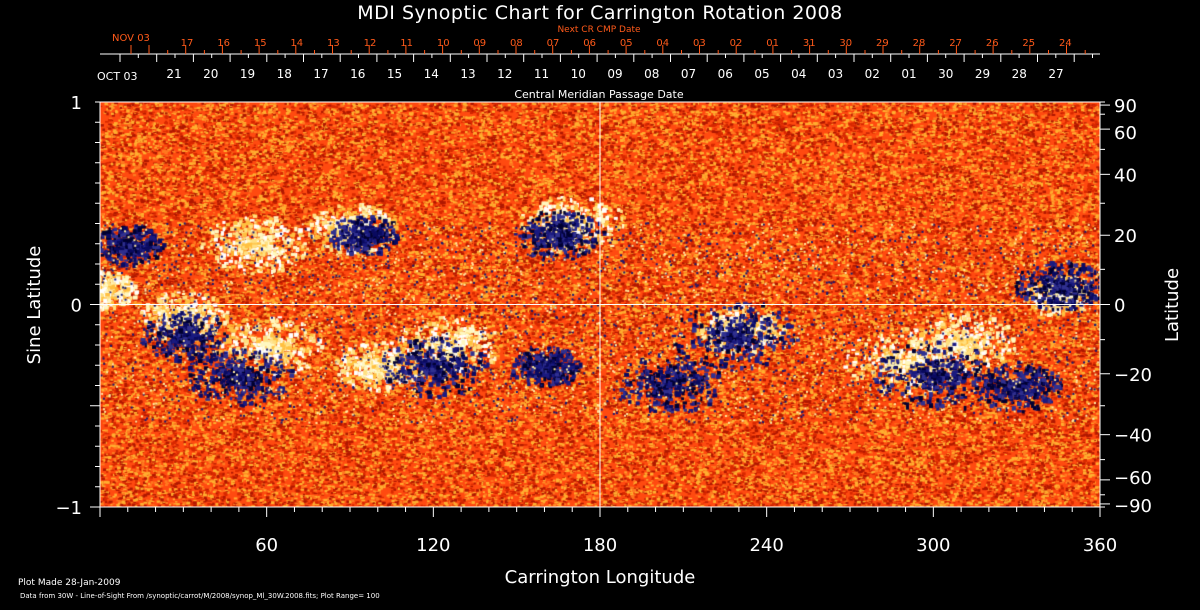 The width and height of the screenshot is (1200, 610). I want to click on cmp-date-label: 21, so click(173, 74).